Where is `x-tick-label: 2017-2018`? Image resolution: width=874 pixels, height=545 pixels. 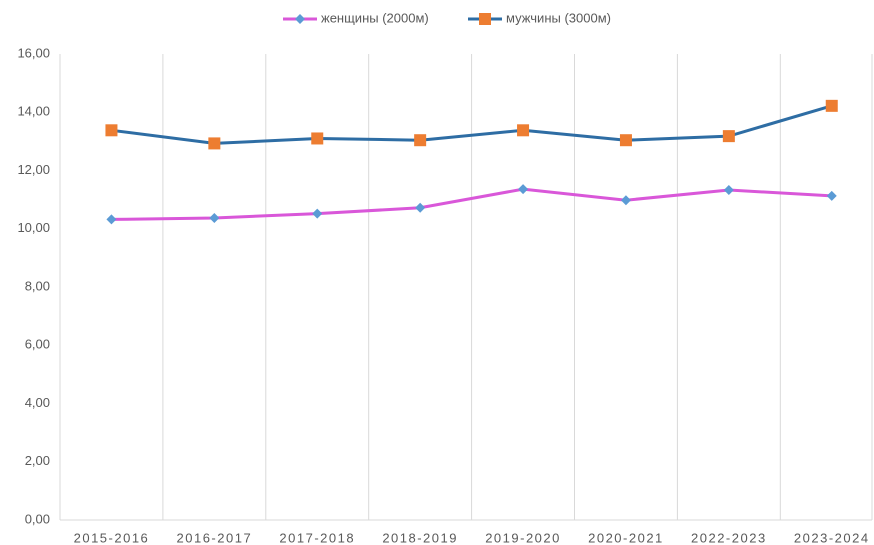
x-tick-label: 2017-2018 is located at coordinates (317, 537).